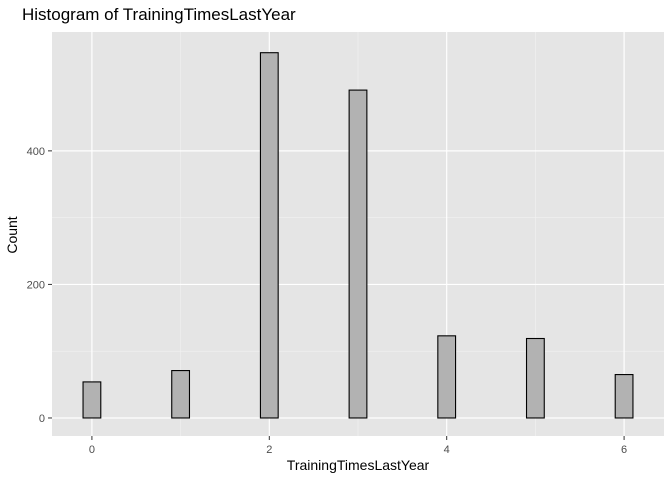  Describe the element at coordinates (269, 450) in the screenshot. I see `x-axis-tick-label: 2` at that location.